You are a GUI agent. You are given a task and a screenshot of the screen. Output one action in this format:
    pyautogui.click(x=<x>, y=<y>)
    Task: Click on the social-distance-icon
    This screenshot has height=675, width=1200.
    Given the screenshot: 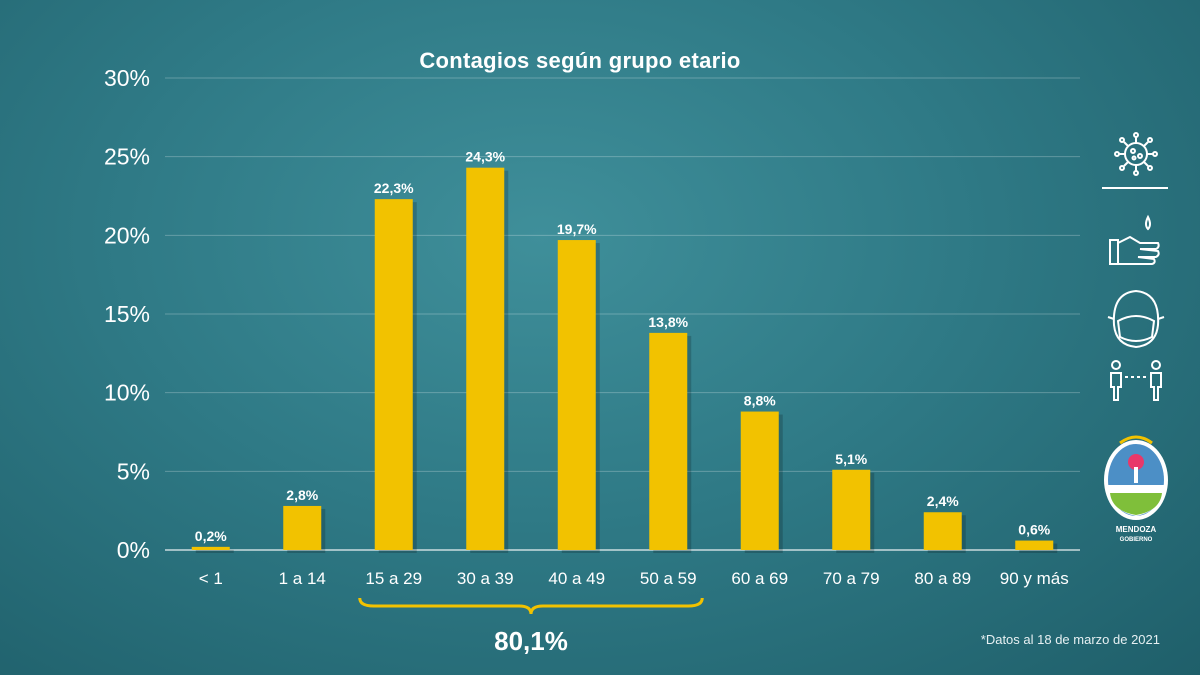 What is the action you would take?
    pyautogui.click(x=1136, y=380)
    